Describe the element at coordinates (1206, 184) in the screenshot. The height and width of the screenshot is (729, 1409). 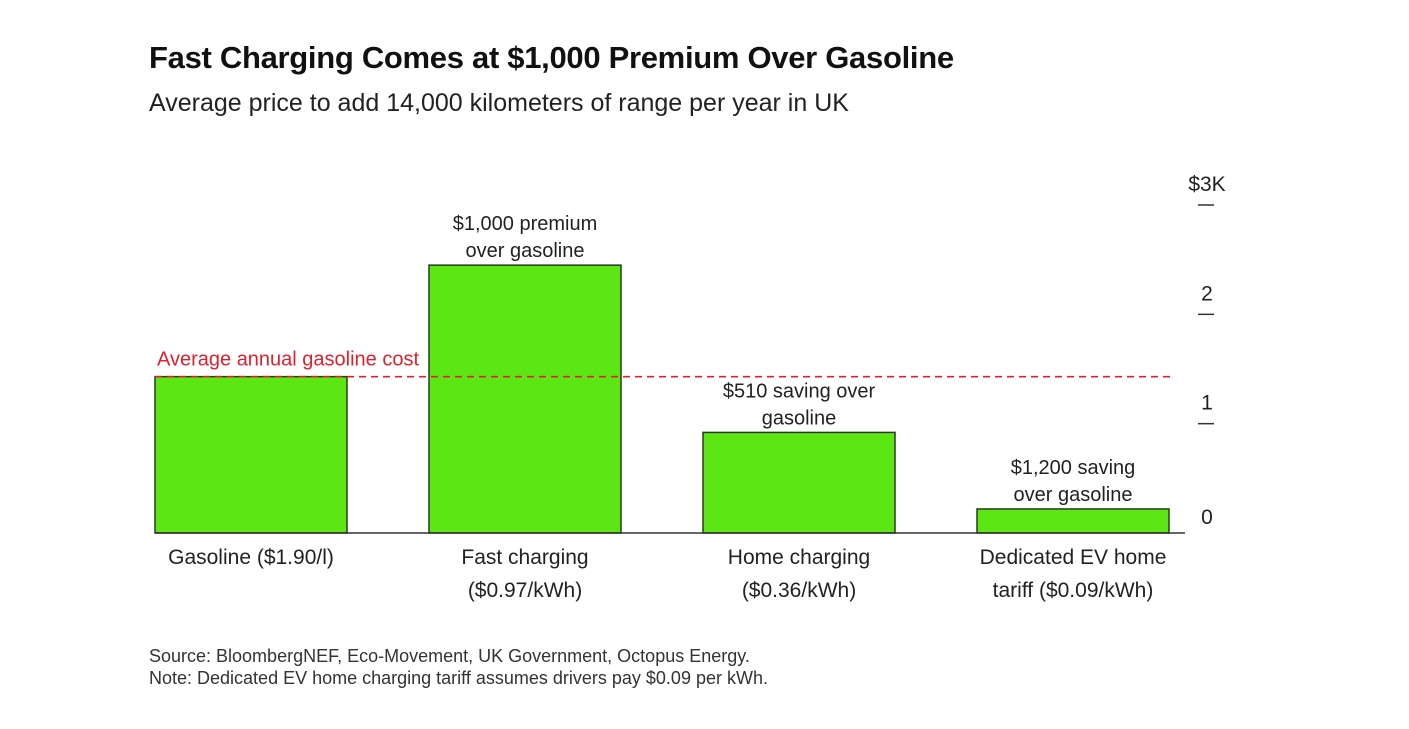
I see `y-tick-label-3: $3K` at that location.